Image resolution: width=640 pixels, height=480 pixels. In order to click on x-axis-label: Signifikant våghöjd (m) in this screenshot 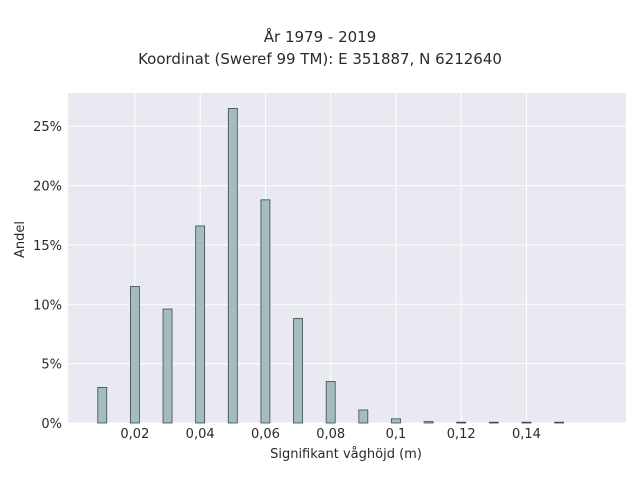, I will do `click(346, 454)`.